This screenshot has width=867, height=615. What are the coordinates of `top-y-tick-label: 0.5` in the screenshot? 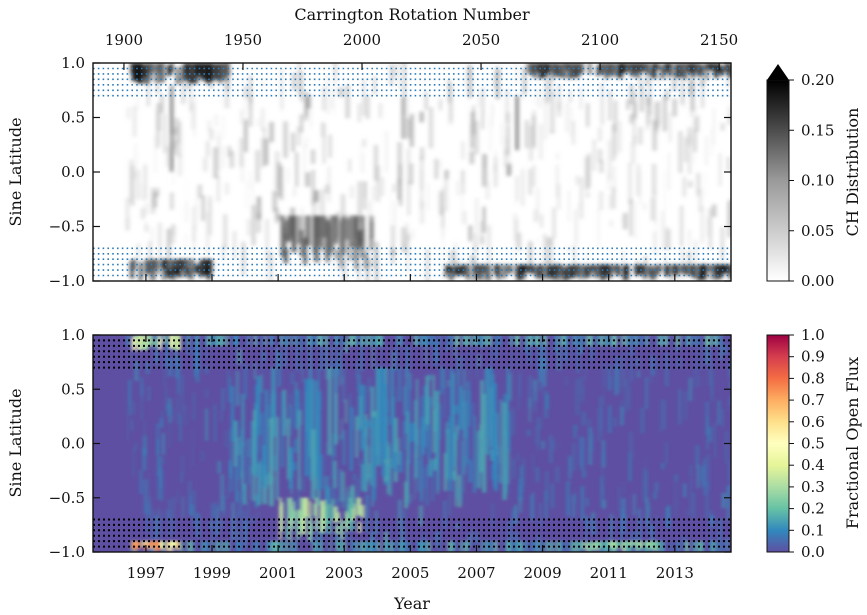 It's located at (73, 118).